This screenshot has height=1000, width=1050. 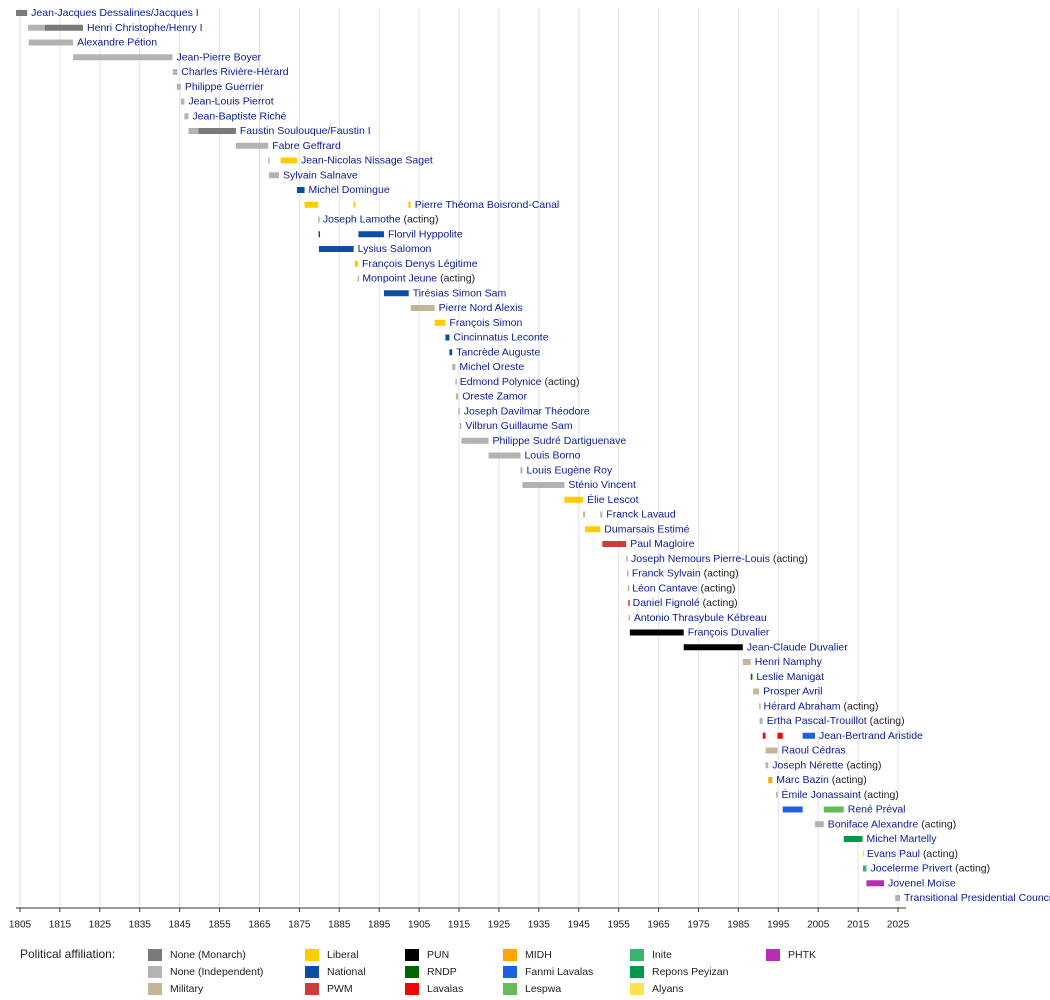 I want to click on president-name: Paul Magloire, so click(x=662, y=544).